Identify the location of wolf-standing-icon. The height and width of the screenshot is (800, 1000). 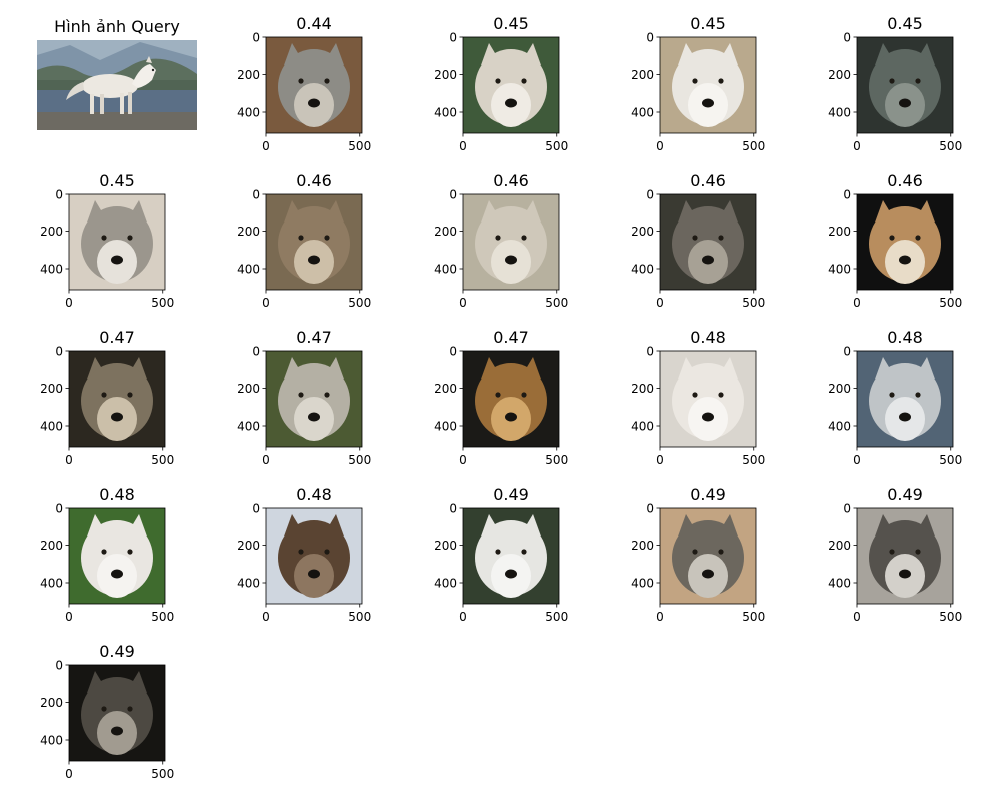
(111, 85).